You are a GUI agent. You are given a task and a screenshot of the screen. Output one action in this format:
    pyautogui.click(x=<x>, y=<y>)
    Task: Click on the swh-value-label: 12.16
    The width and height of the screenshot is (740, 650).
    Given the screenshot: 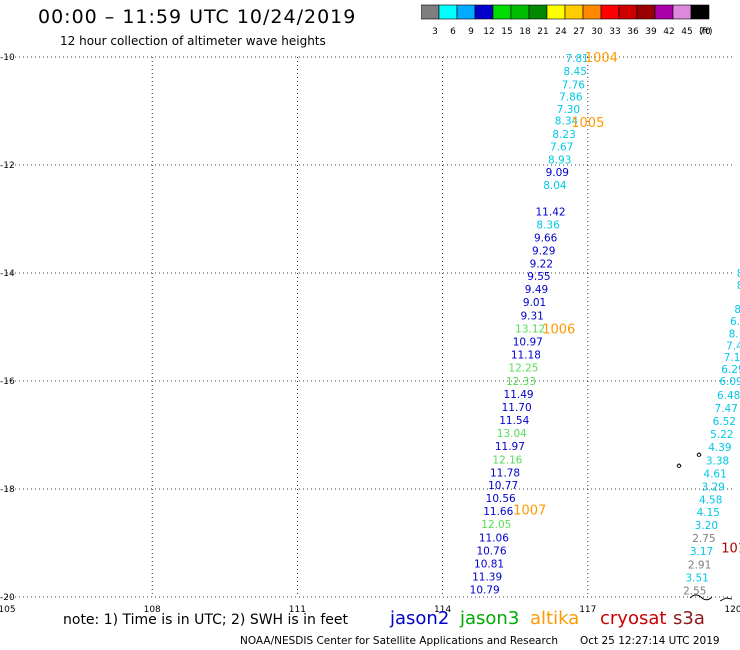 What is the action you would take?
    pyautogui.click(x=507, y=460)
    